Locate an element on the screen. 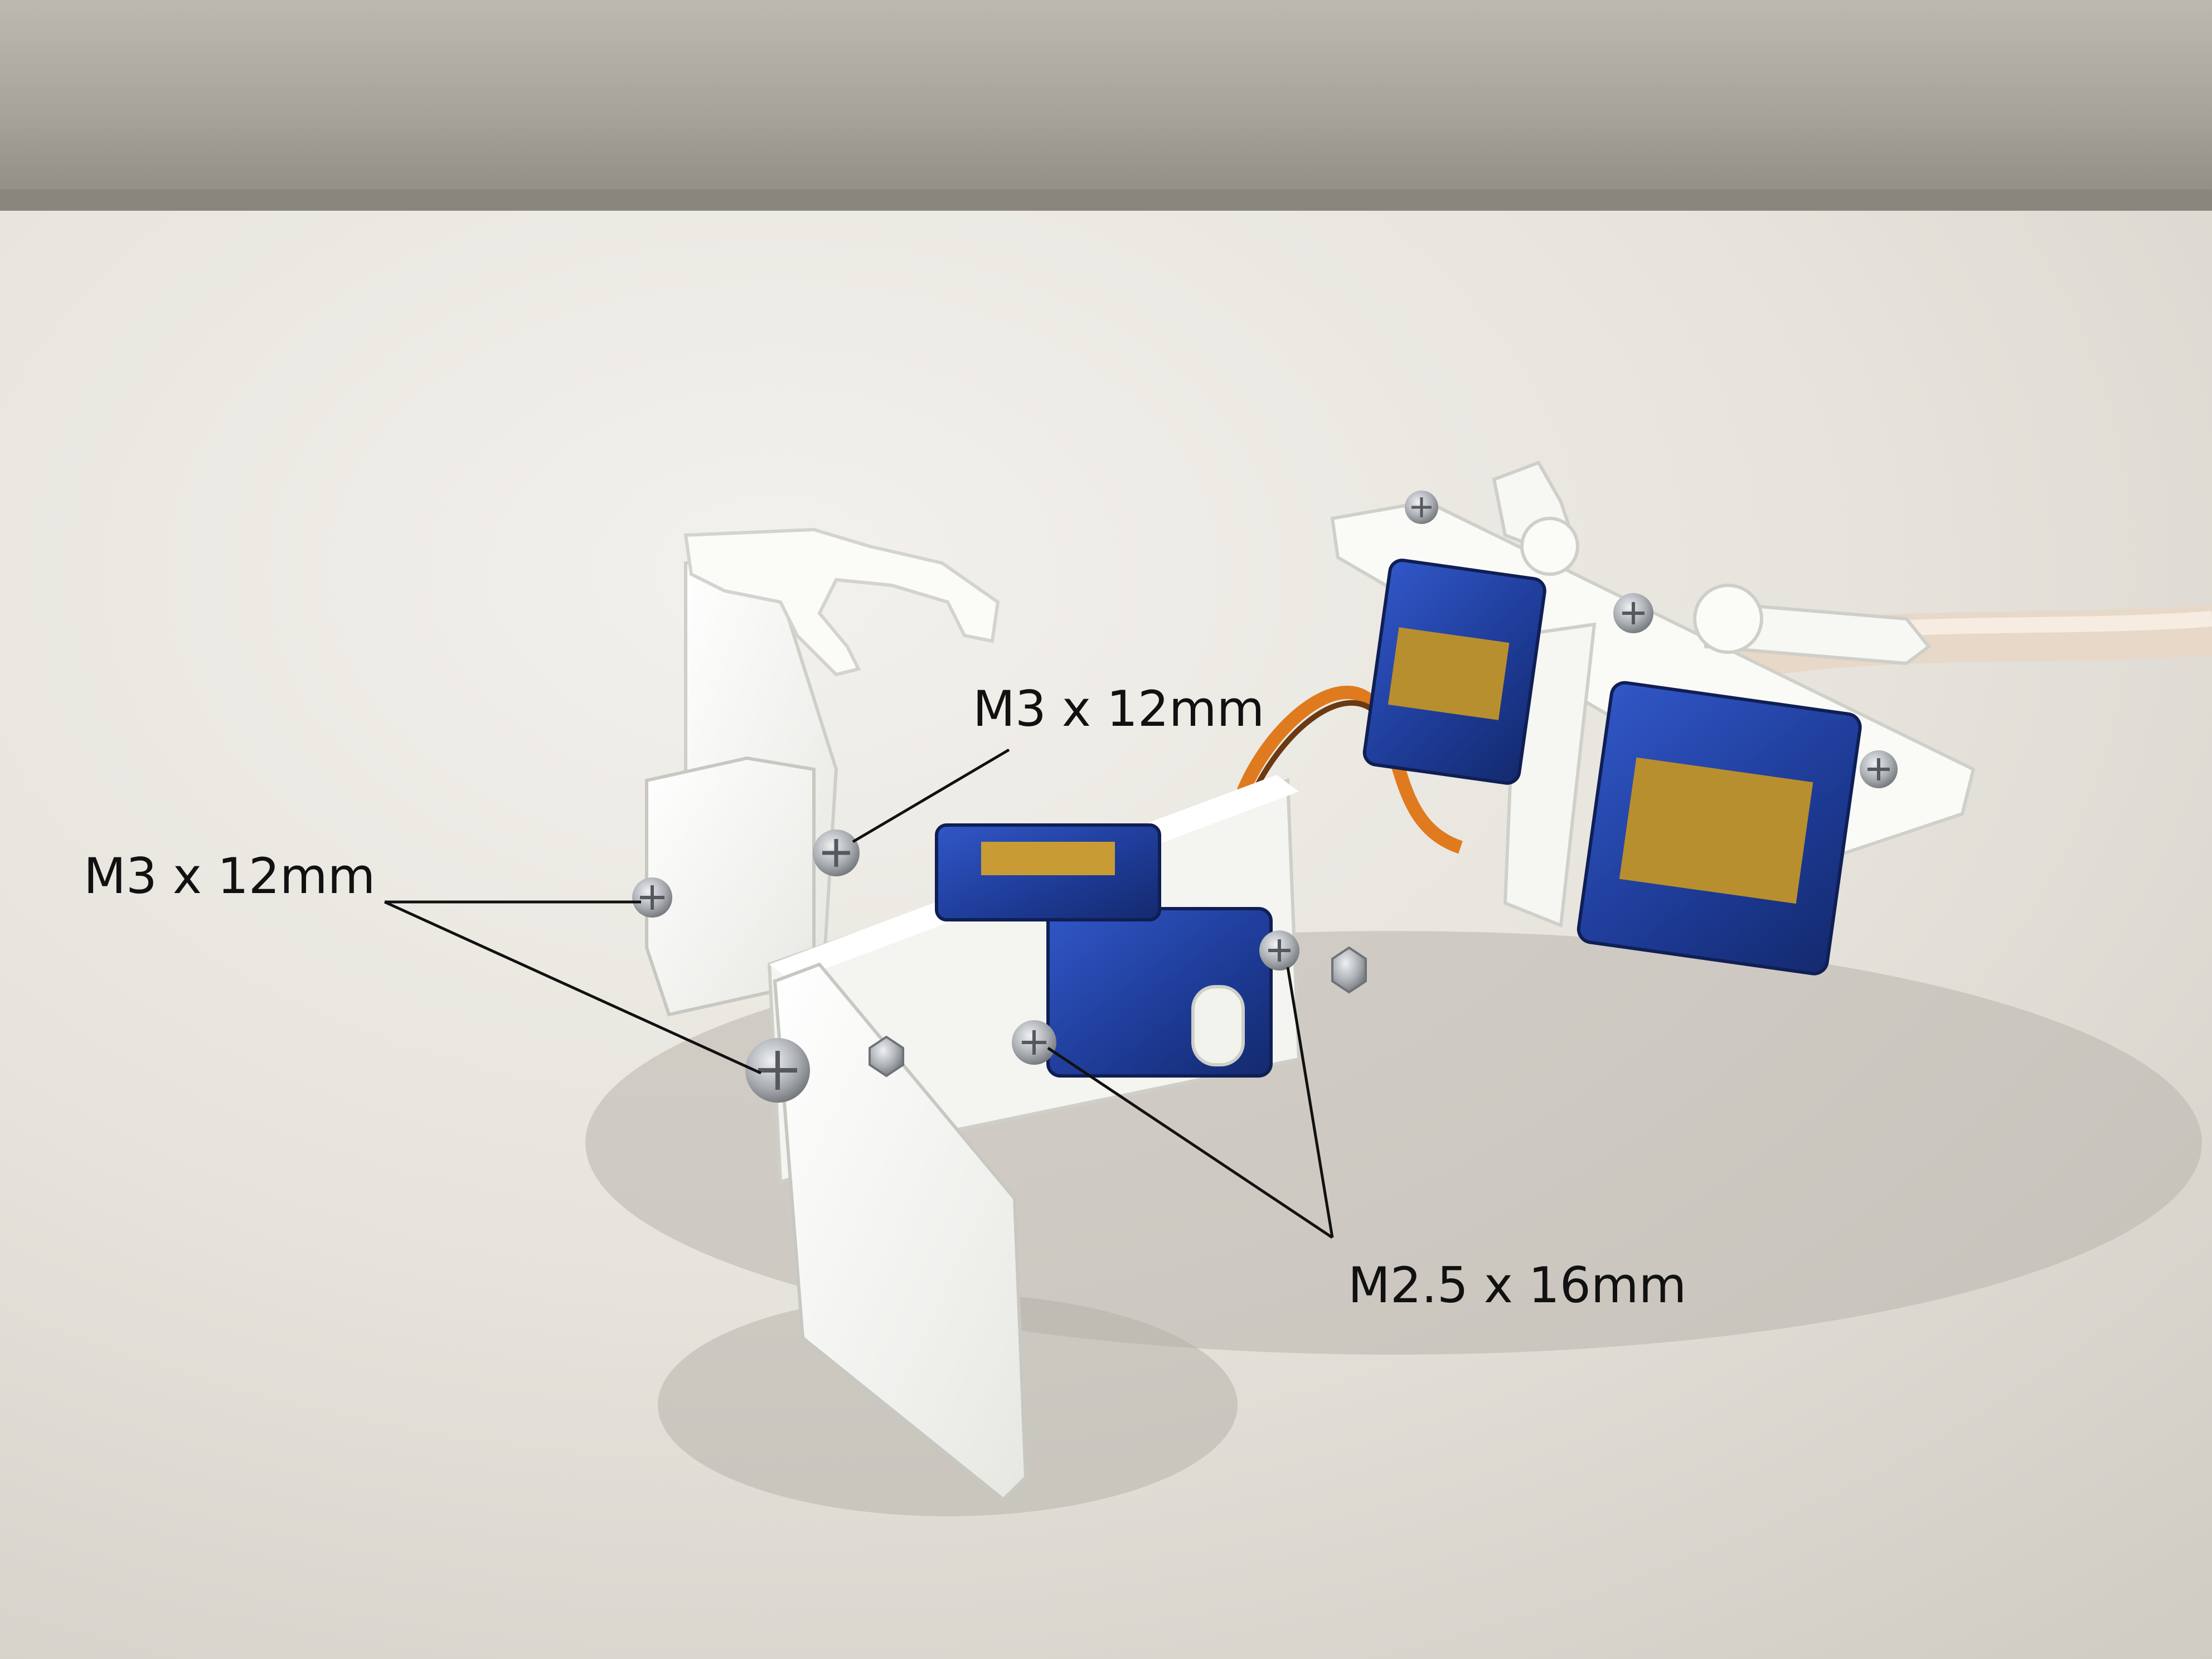 This screenshot has height=1659, width=2212. callout-label-left: M3 x 12mm is located at coordinates (230, 876).